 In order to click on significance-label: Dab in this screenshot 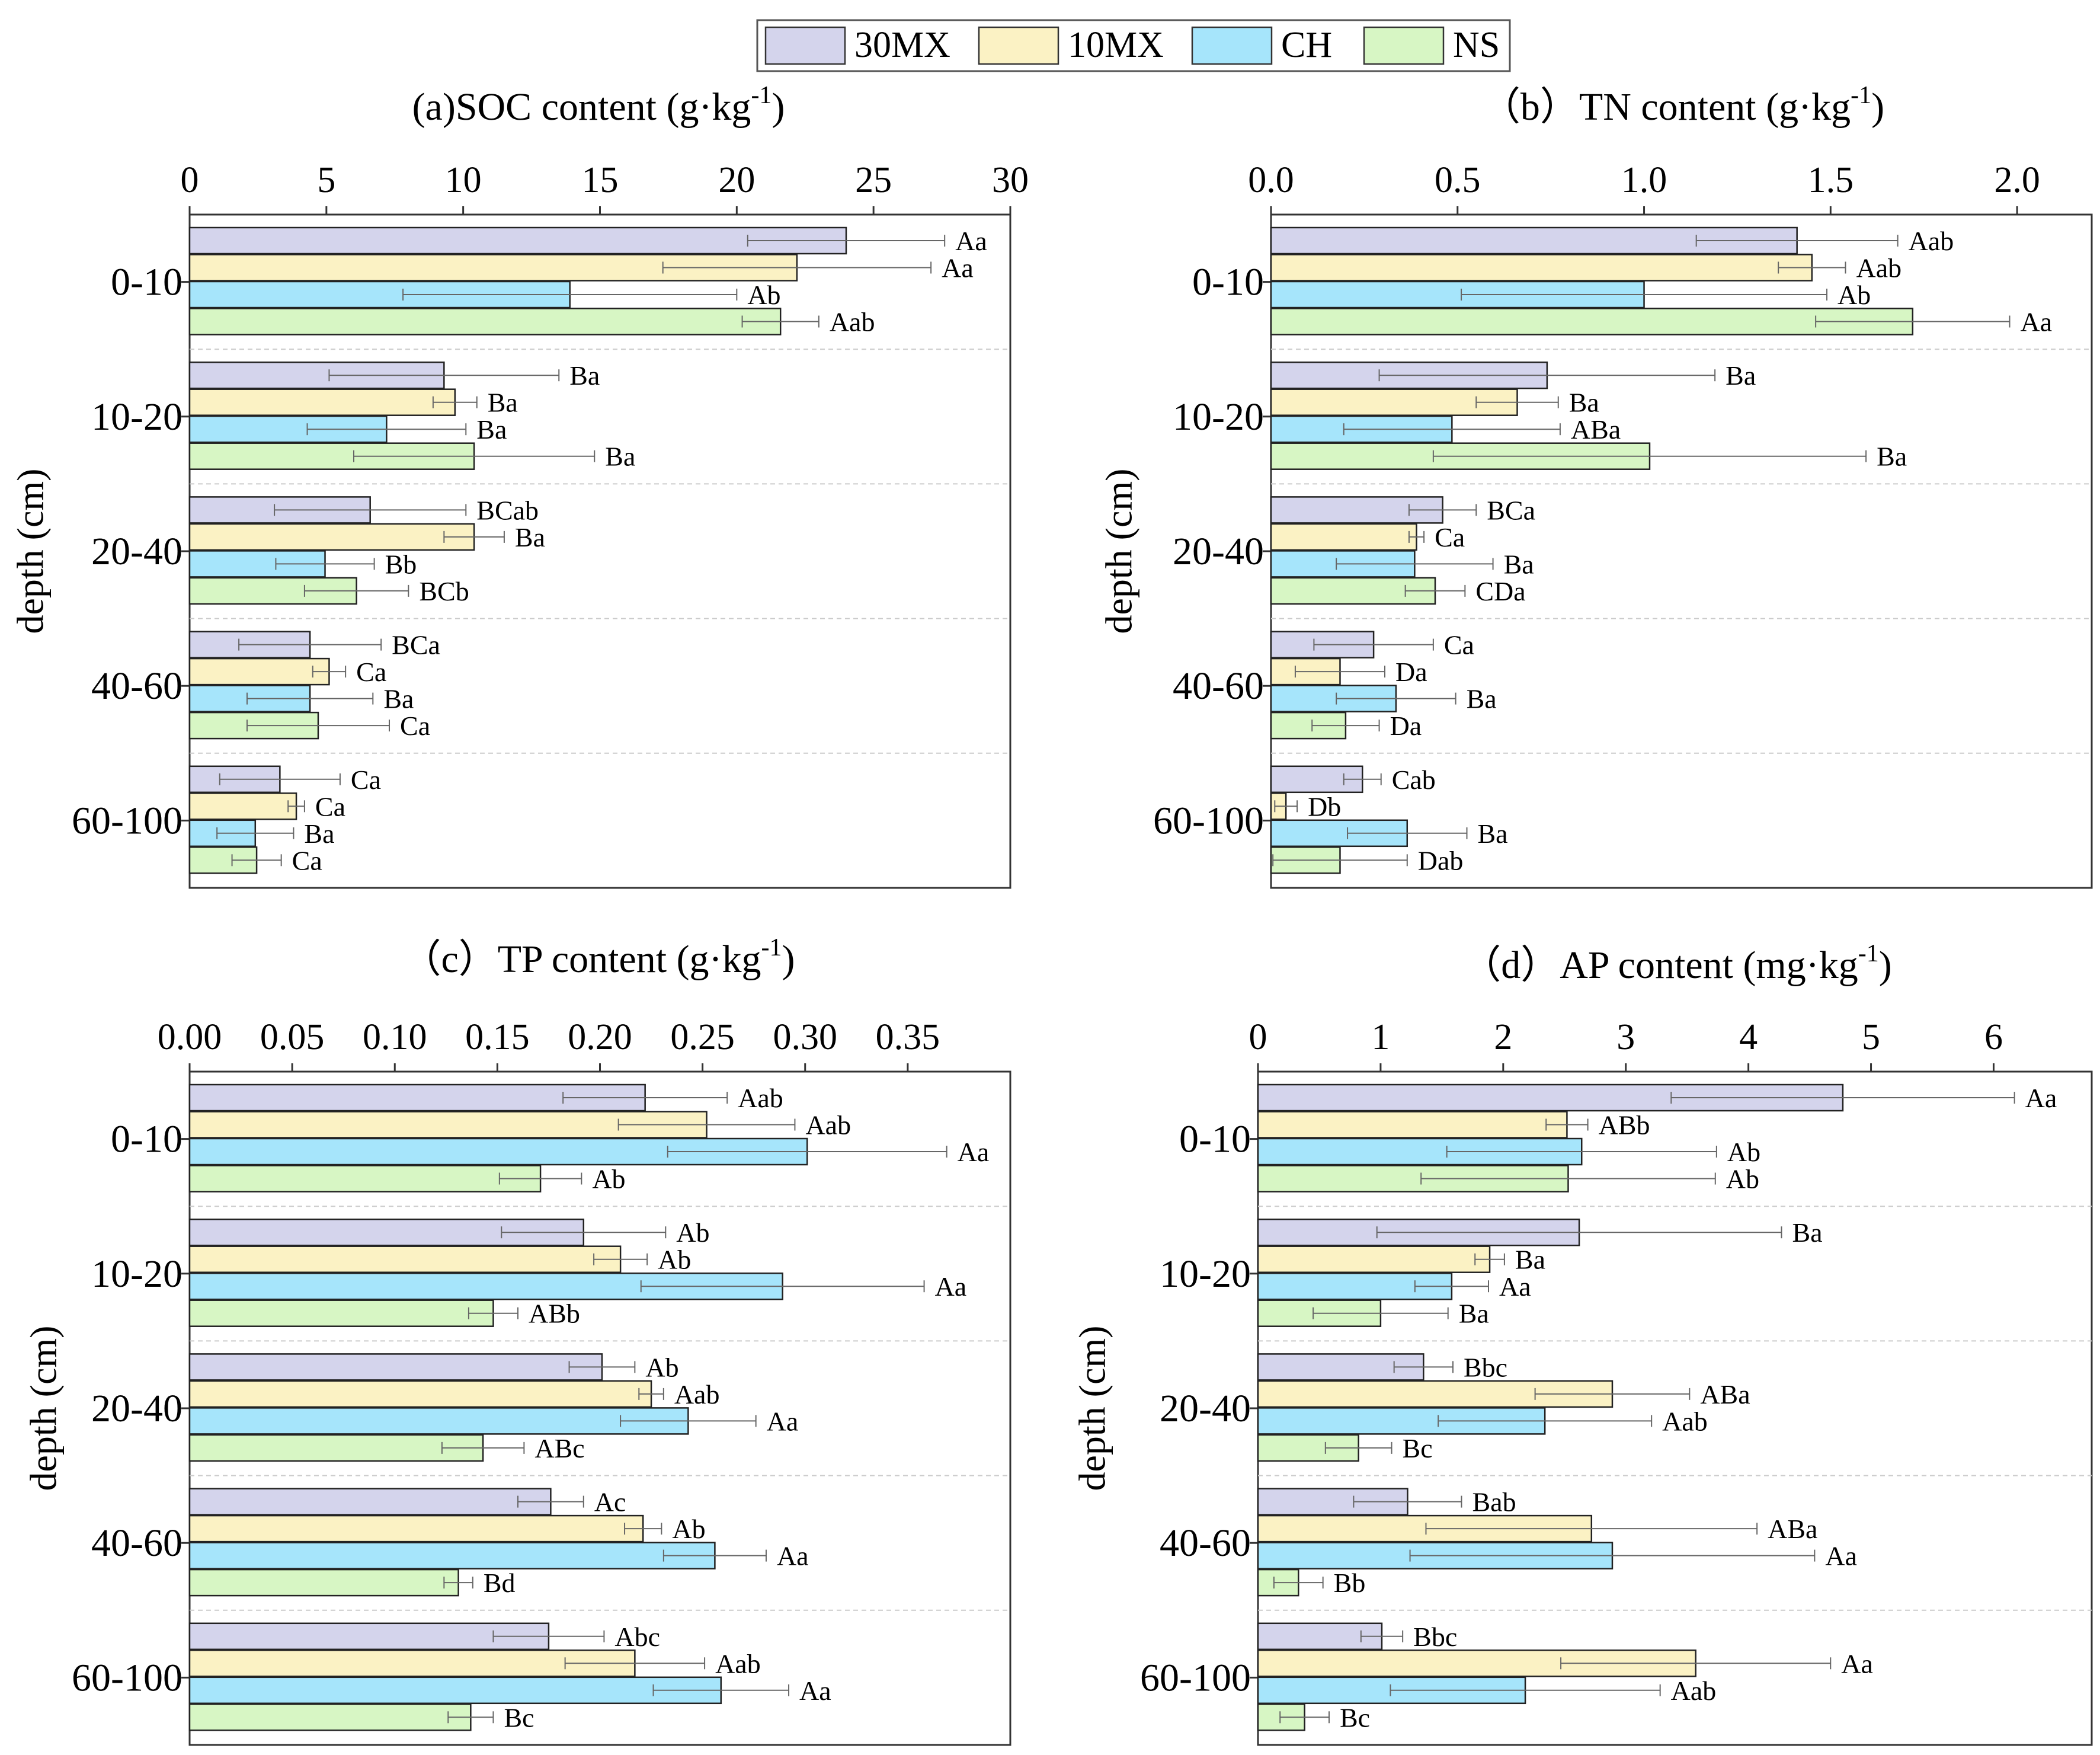, I will do `click(1441, 860)`.